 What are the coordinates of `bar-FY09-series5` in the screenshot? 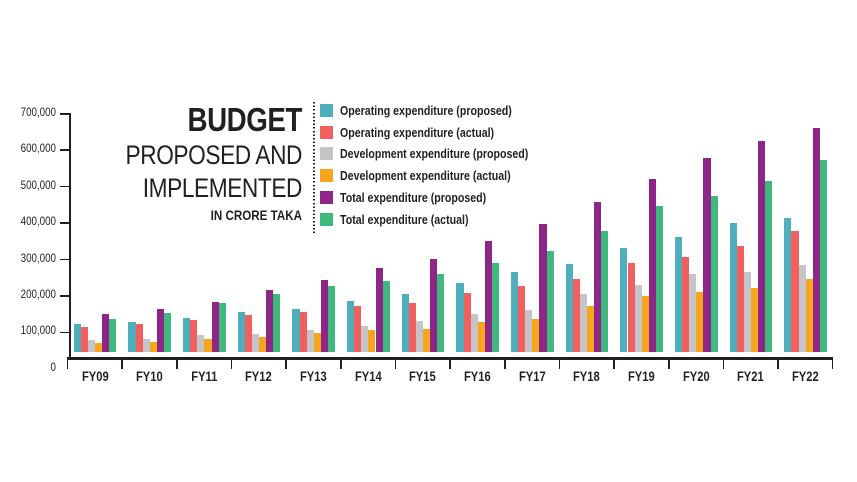 It's located at (106, 333).